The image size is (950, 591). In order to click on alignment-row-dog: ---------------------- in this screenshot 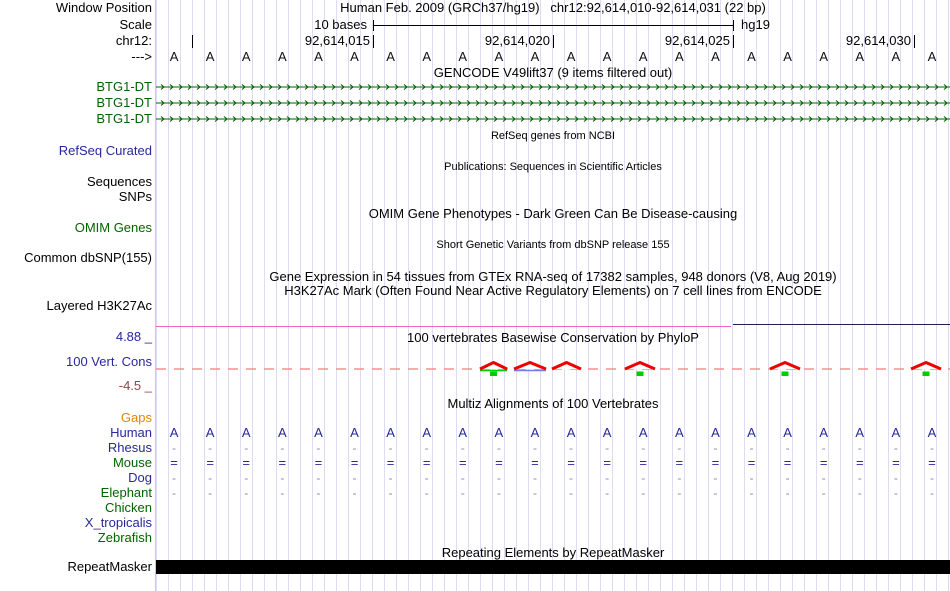, I will do `click(553, 478)`.